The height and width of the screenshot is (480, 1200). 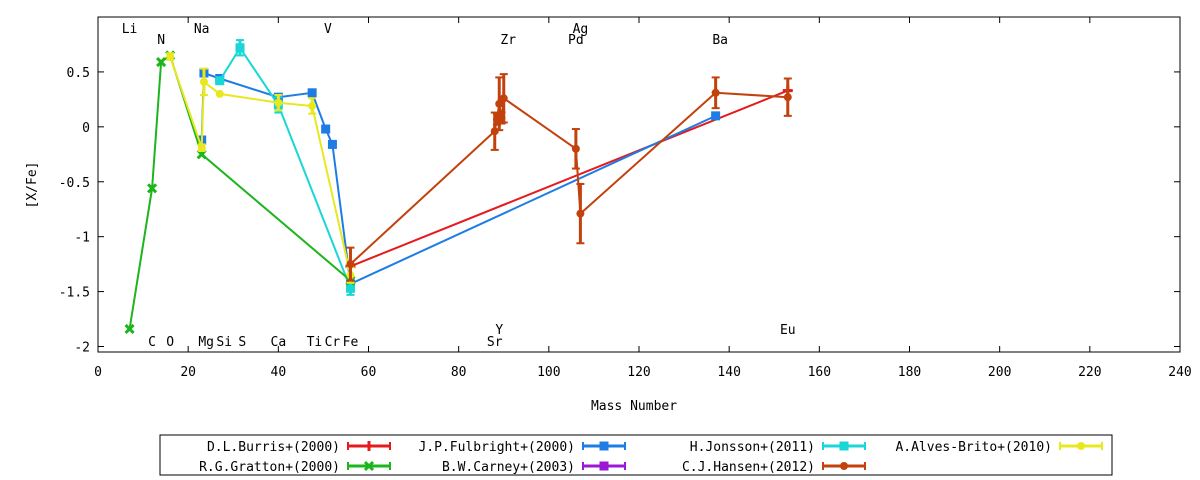 I want to click on x-tick-label: 100, so click(x=548, y=372).